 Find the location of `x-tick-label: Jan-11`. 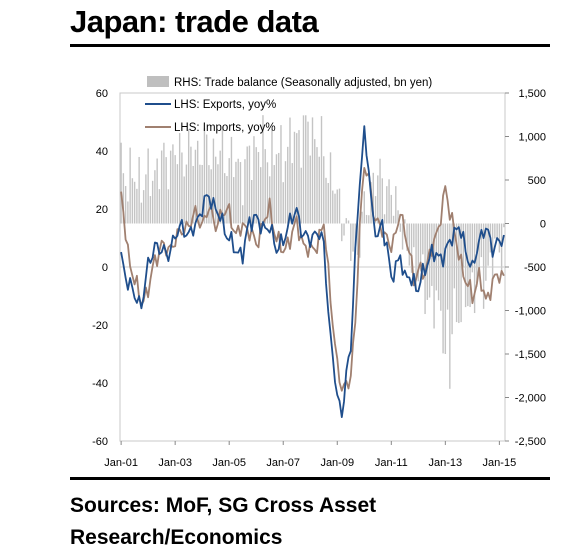

x-tick-label: Jan-11 is located at coordinates (391, 463).